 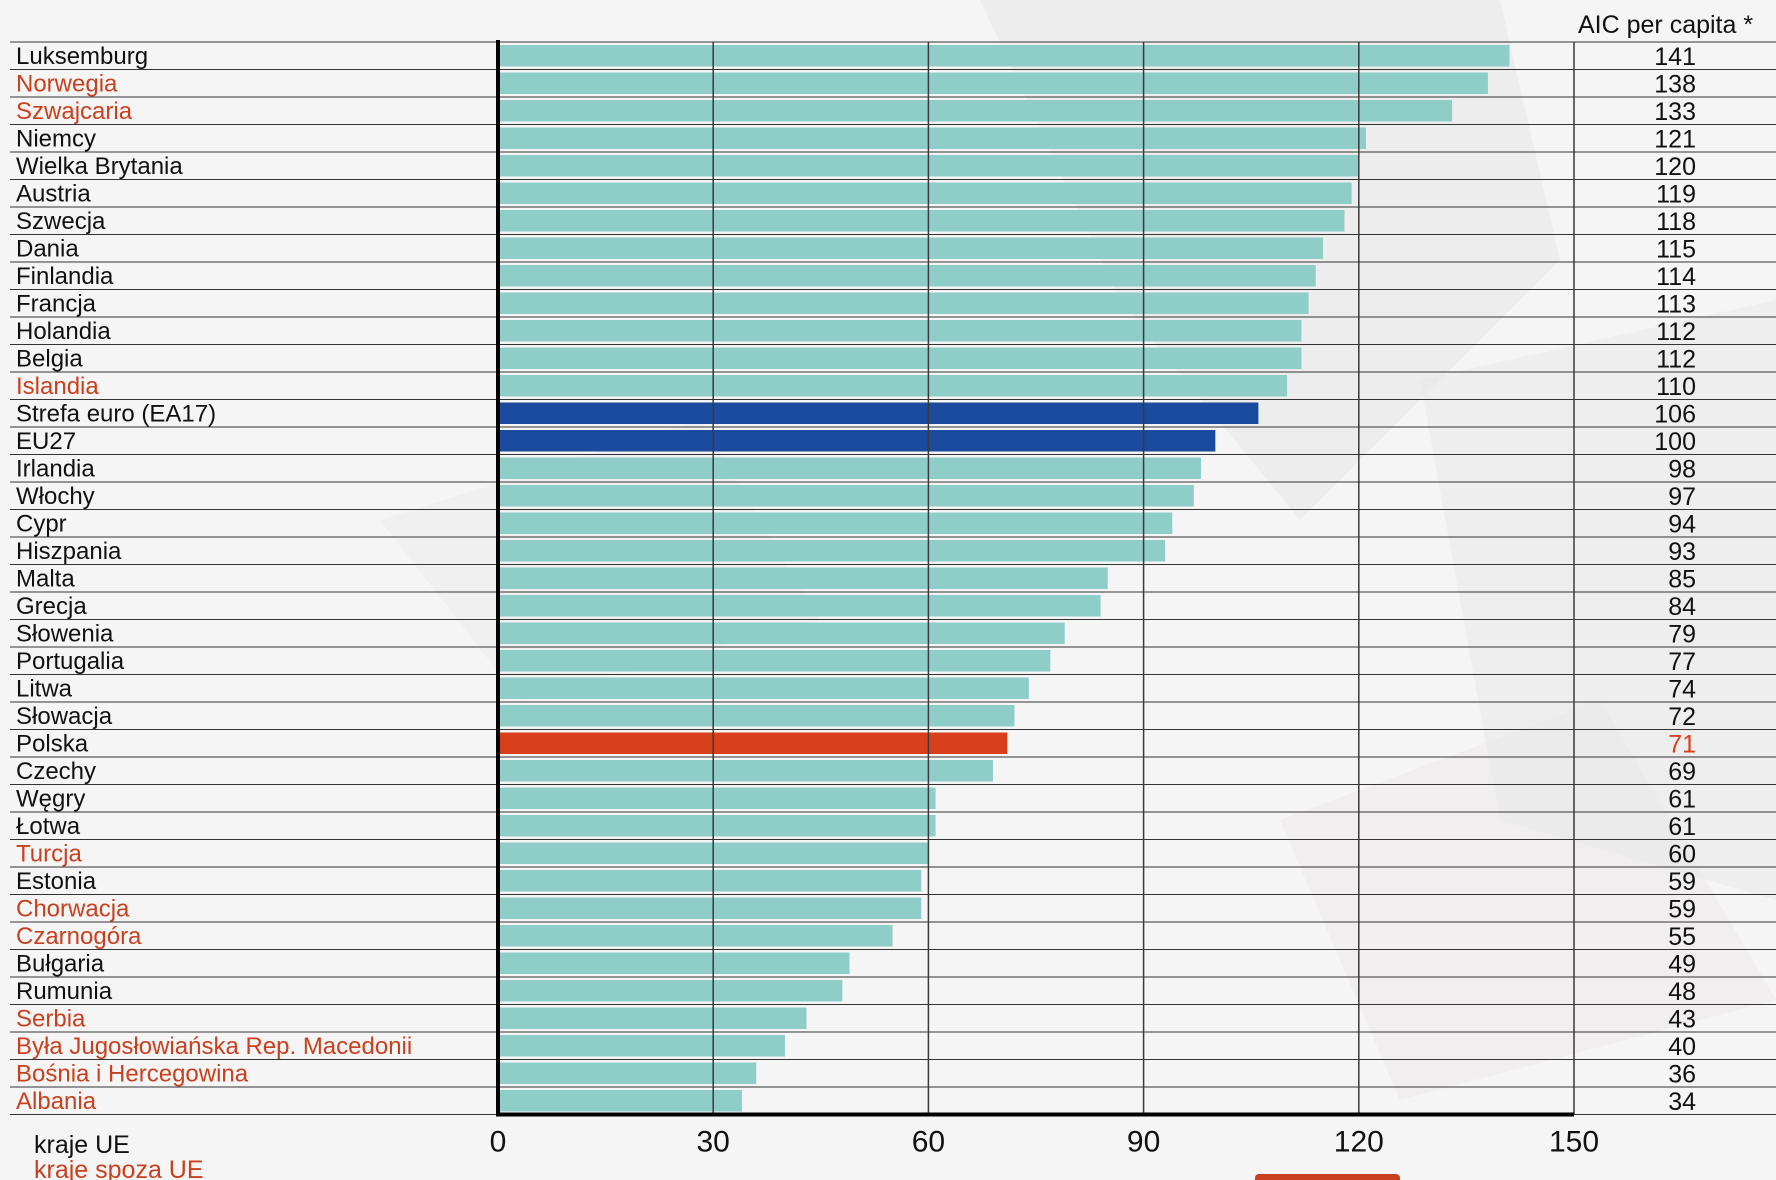 What do you see at coordinates (1682, 635) in the screenshot?
I see `value-label: 79` at bounding box center [1682, 635].